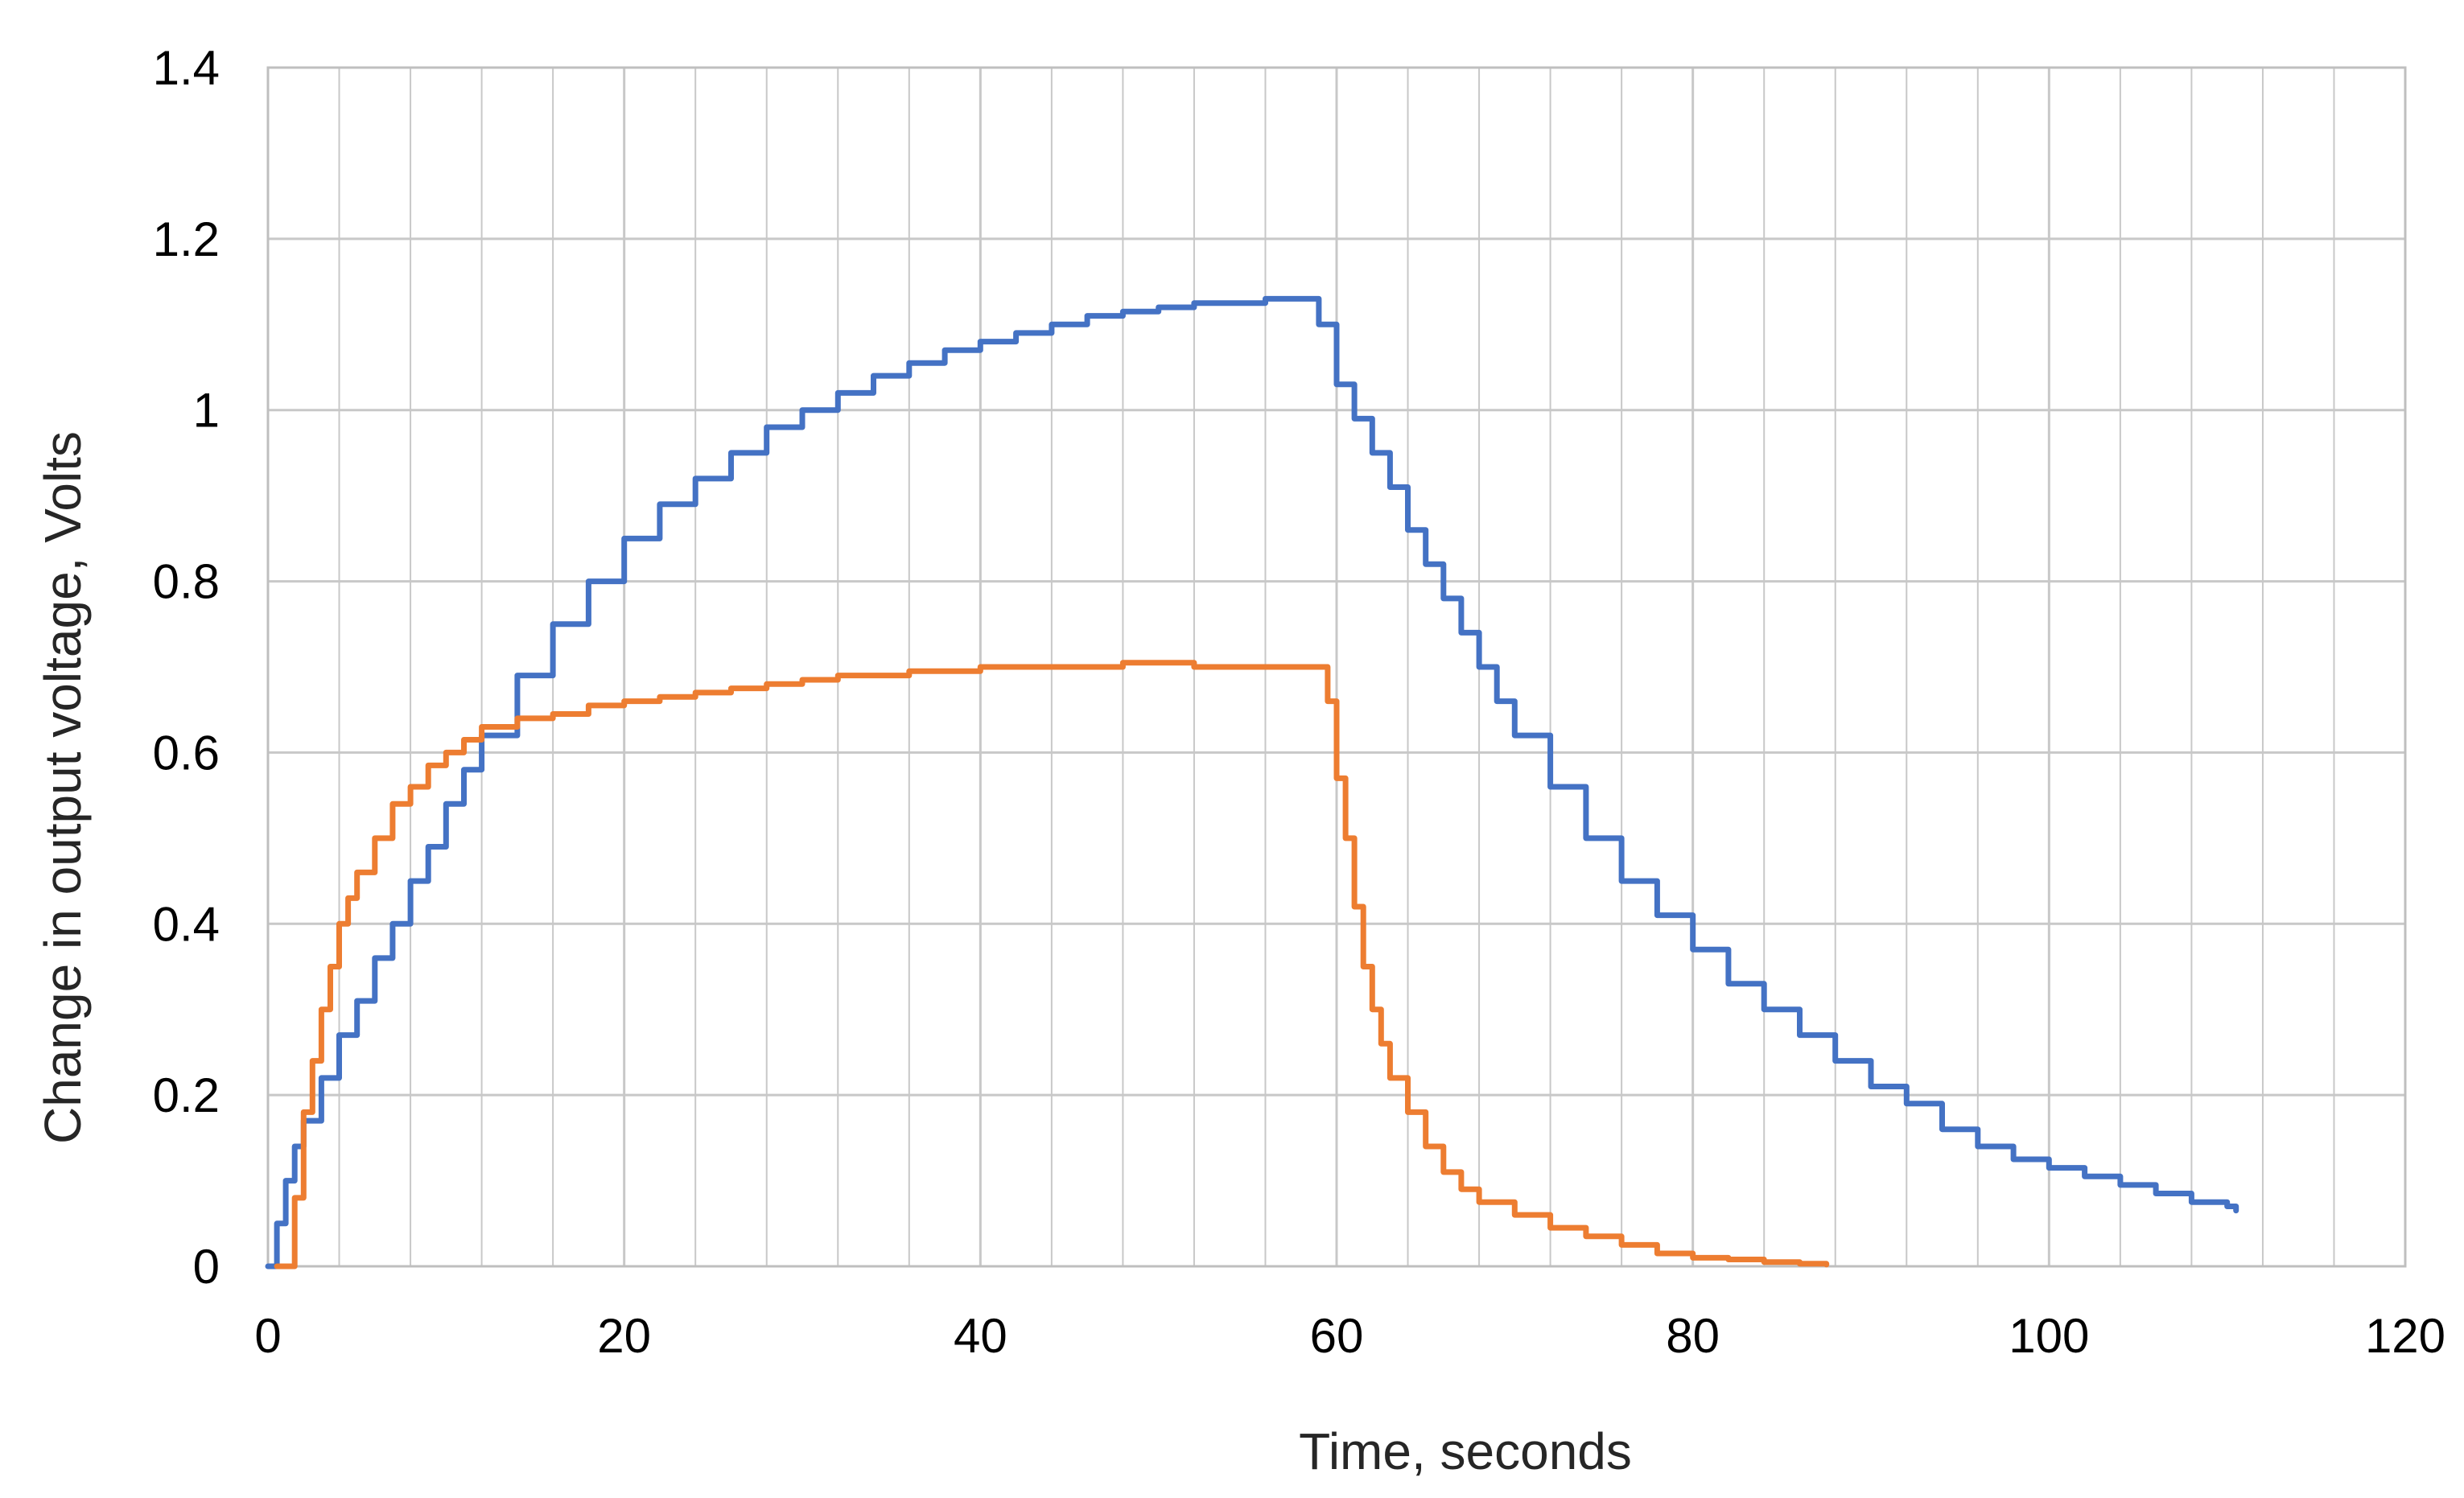 The height and width of the screenshot is (1498, 2464). What do you see at coordinates (2049, 1336) in the screenshot?
I see `x-tick-label: 100` at bounding box center [2049, 1336].